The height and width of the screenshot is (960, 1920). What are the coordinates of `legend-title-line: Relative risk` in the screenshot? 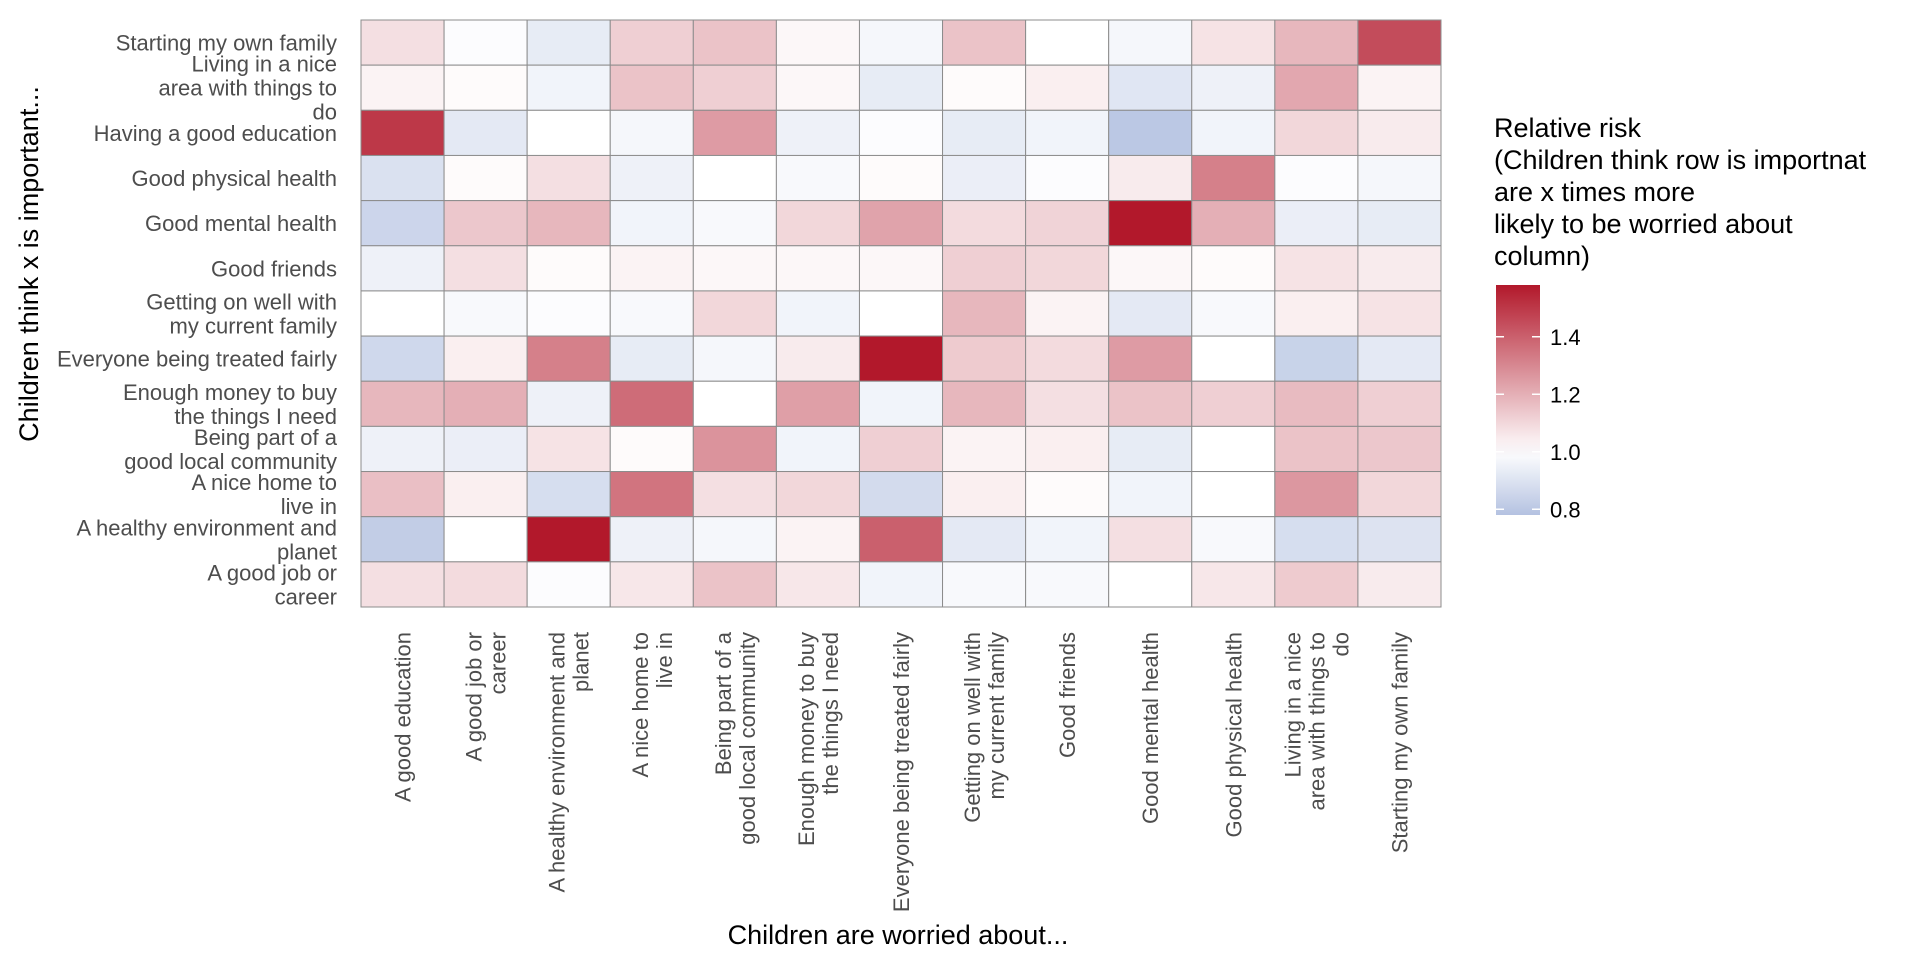 It's located at (1568, 128).